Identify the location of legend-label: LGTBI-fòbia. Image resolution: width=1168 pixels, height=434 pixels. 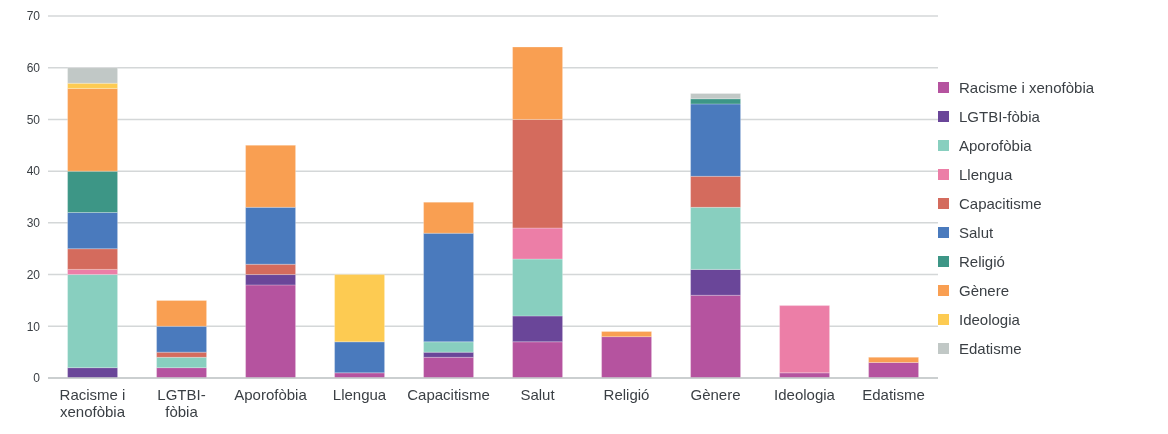
(999, 116).